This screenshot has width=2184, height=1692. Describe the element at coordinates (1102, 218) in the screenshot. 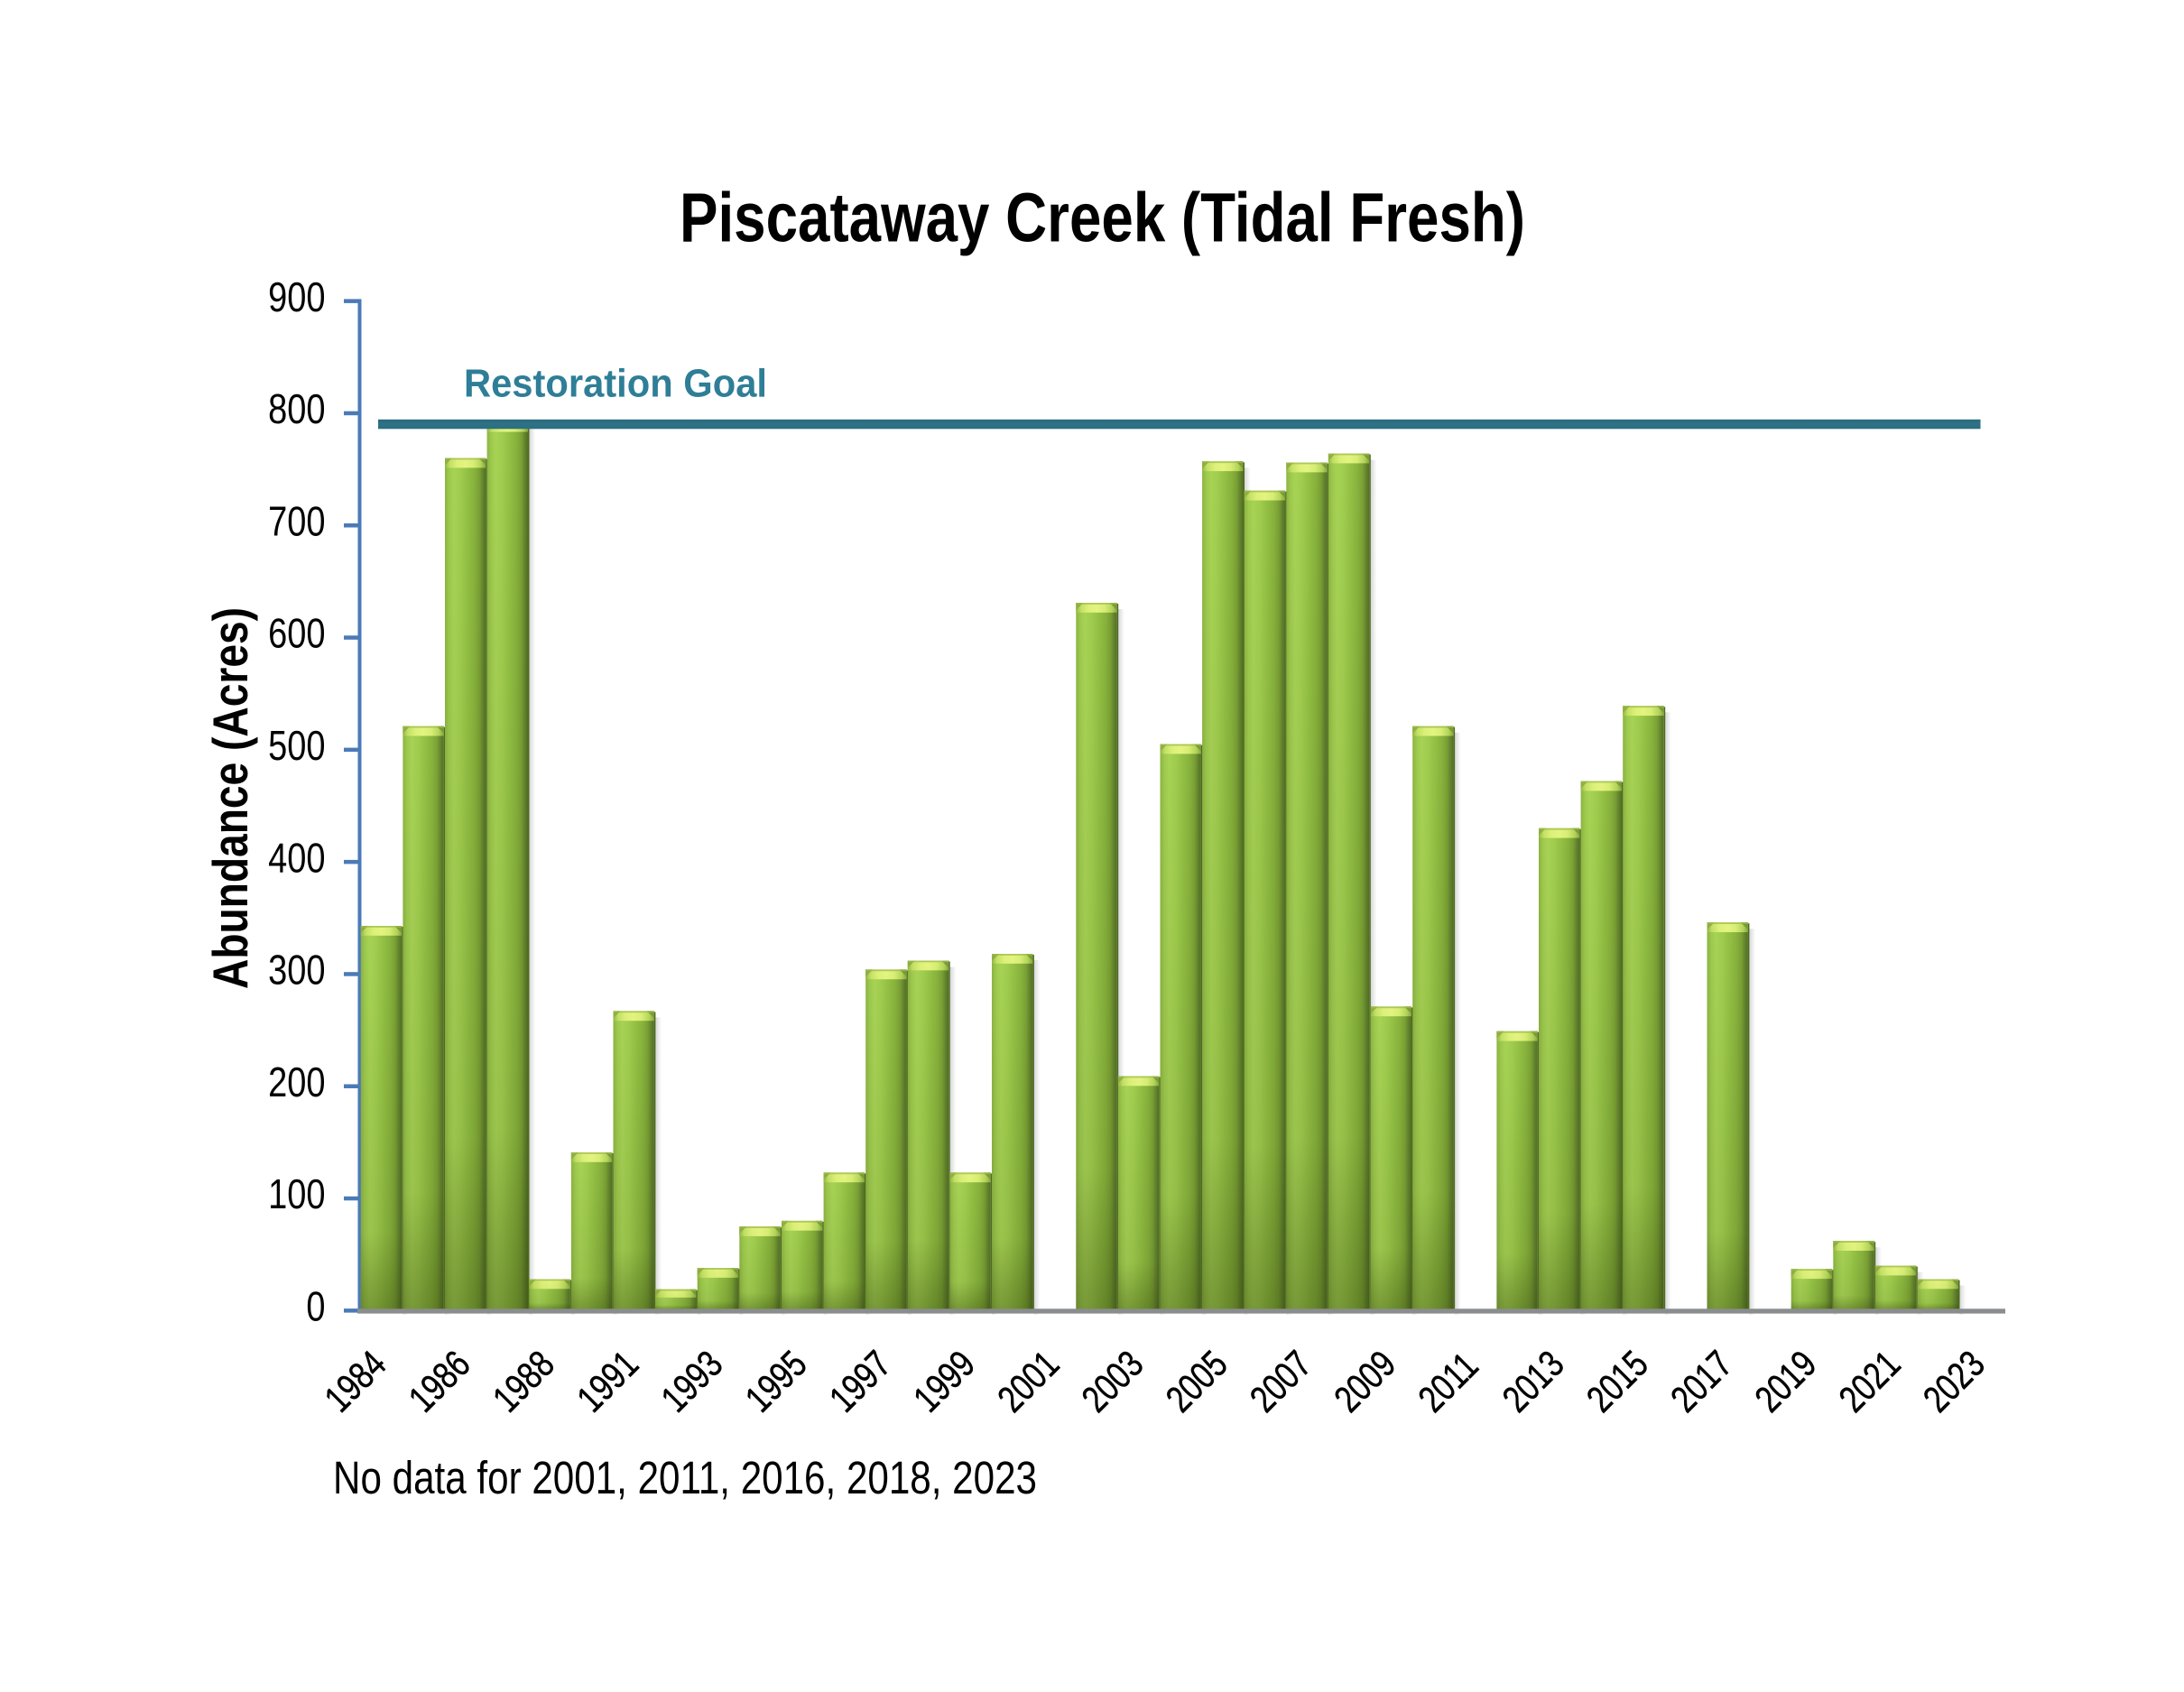

I see `svg-text: Piscataway Creek (Tidal Fresh)` at that location.